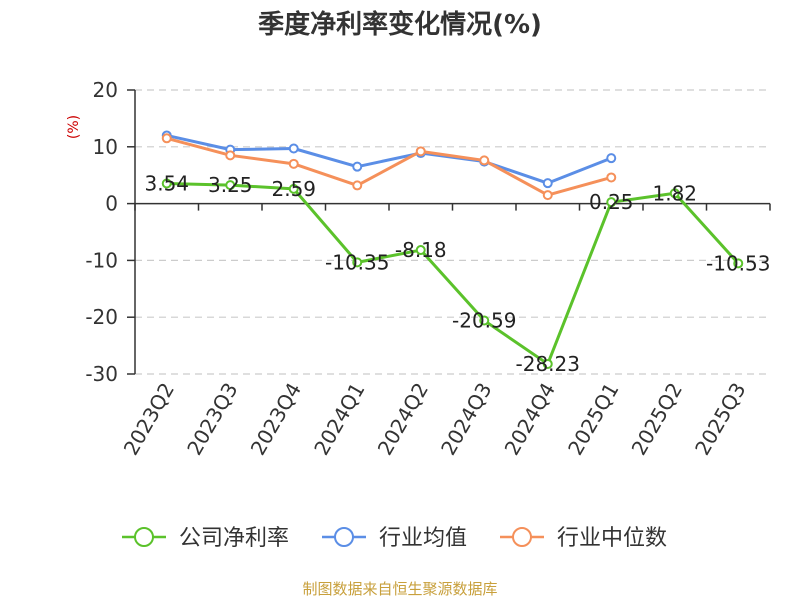 This screenshot has width=800, height=600. What do you see at coordinates (403, 419) in the screenshot?
I see `x-tick-label: 2024Q2` at bounding box center [403, 419].